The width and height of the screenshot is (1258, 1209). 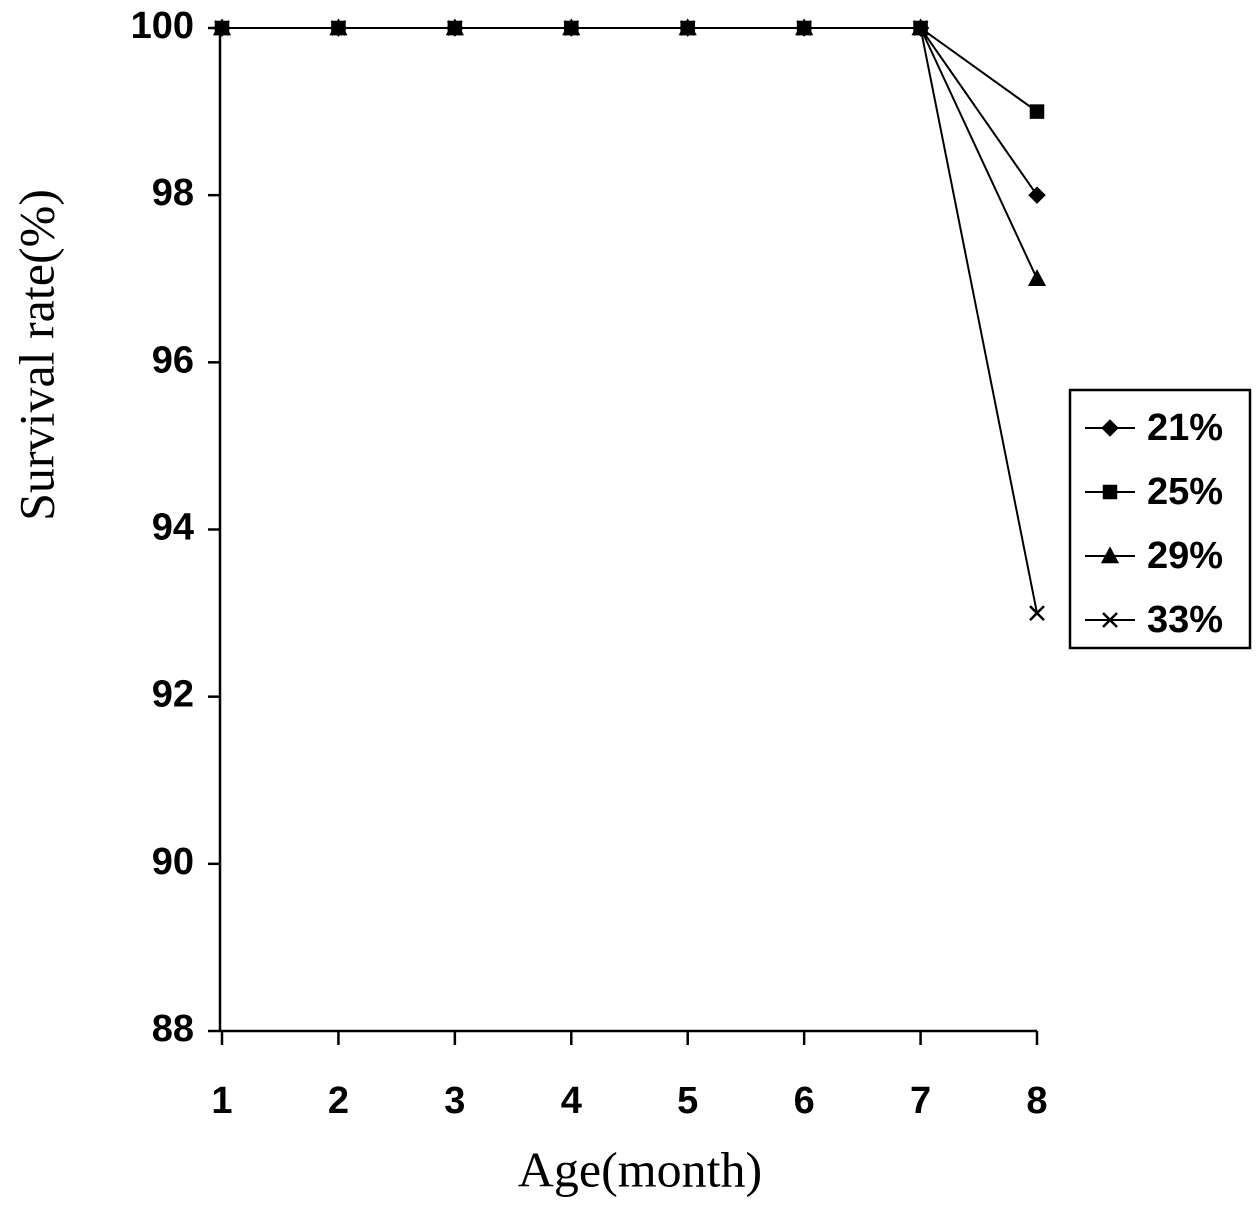 What do you see at coordinates (571, 1101) in the screenshot?
I see `x-tick-label: 4` at bounding box center [571, 1101].